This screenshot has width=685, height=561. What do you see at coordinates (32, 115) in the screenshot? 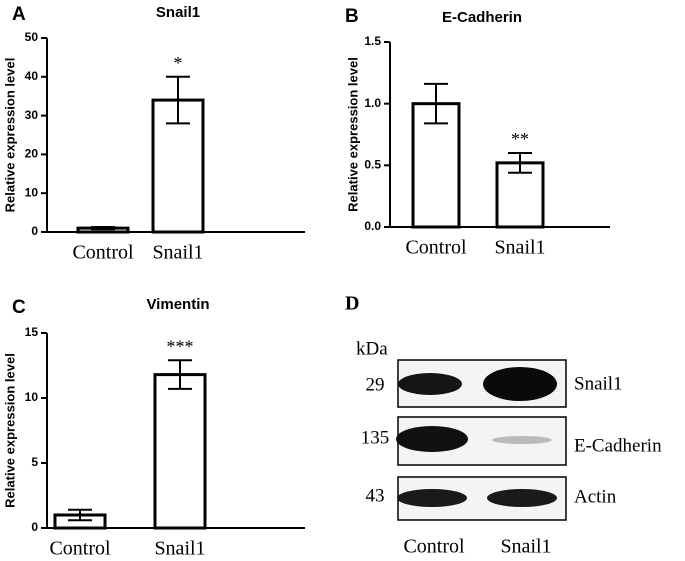
I see `y-tick-label: 30` at bounding box center [32, 115].